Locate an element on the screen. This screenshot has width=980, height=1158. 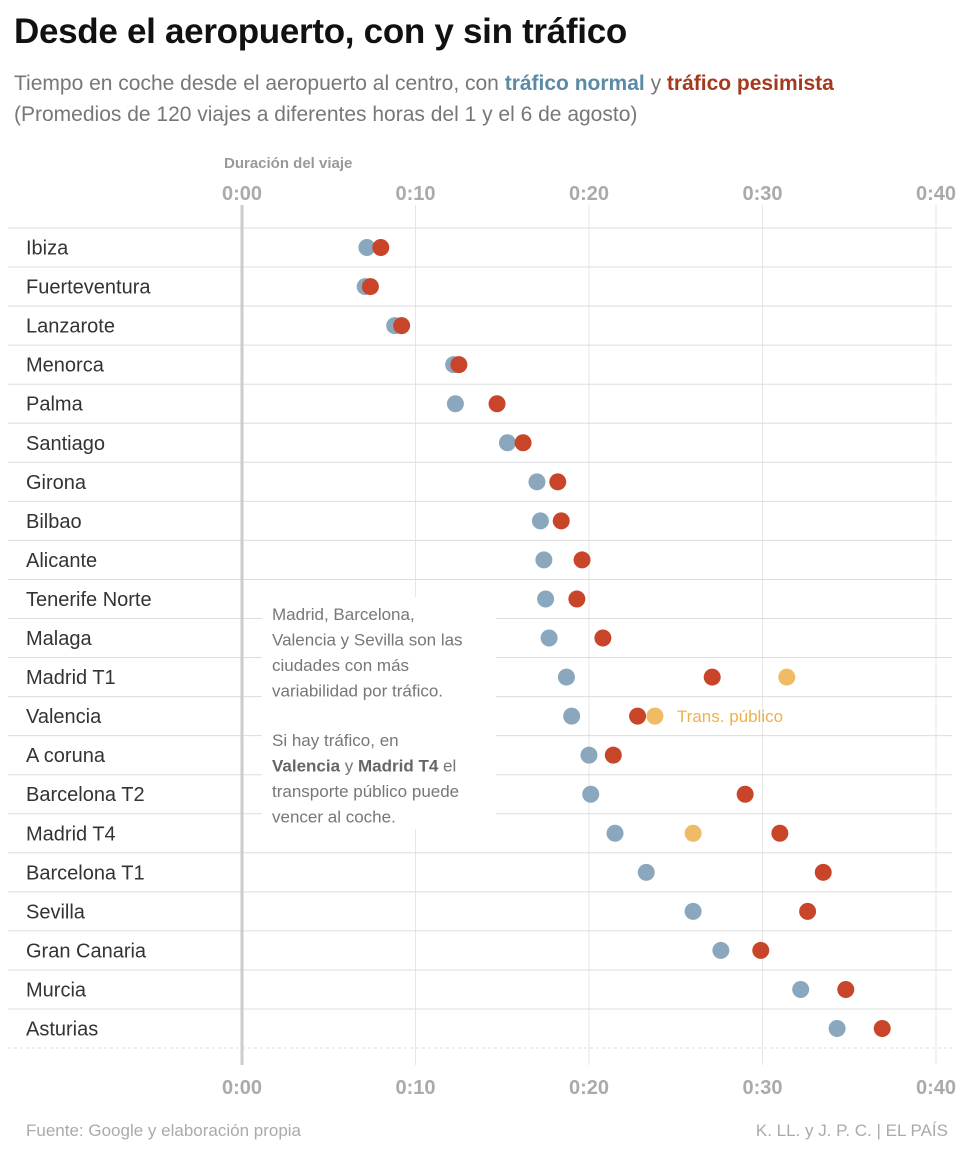
category-label: Gran Canaria is located at coordinates (86, 951).